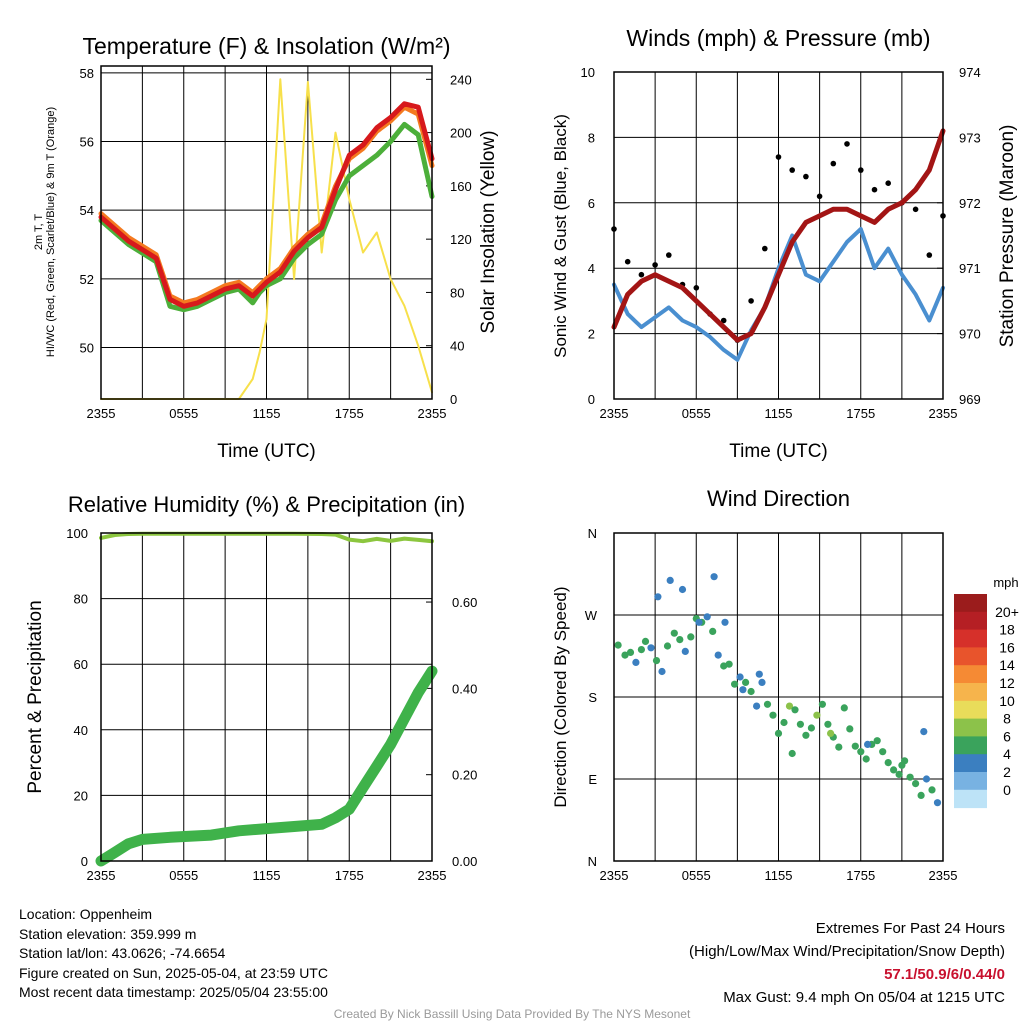 The width and height of the screenshot is (1024, 1024). Describe the element at coordinates (81, 599) in the screenshot. I see `y-tick-label: 80` at that location.